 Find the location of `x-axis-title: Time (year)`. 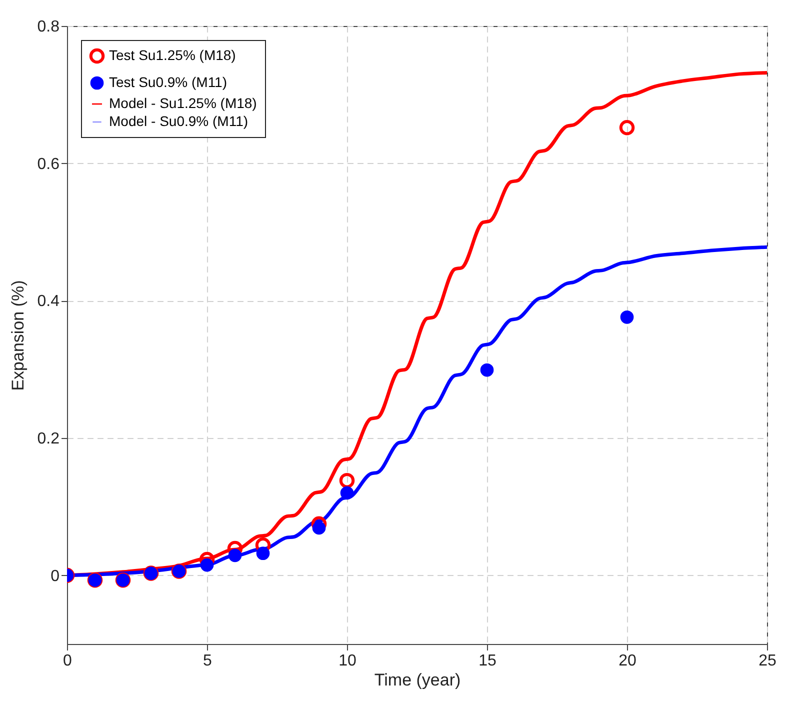

x-axis-title: Time (year) is located at coordinates (417, 680).